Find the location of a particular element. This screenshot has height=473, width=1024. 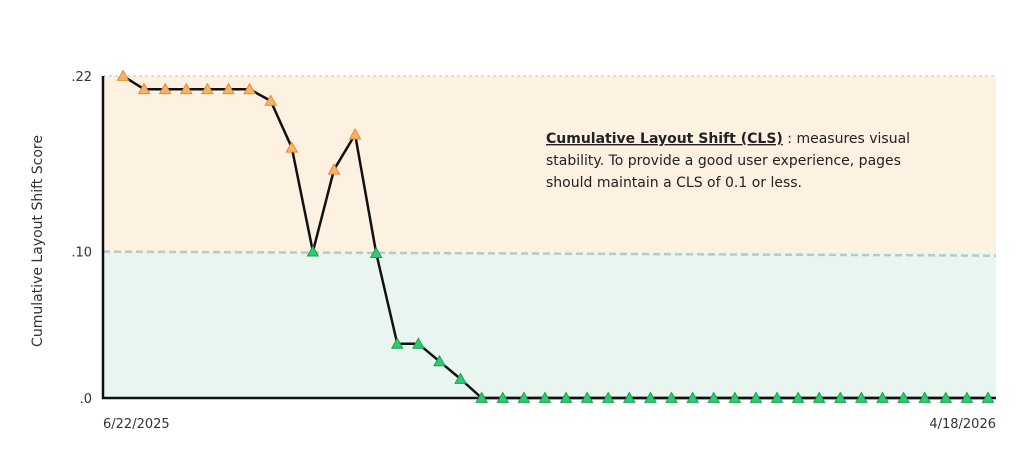

y-tick-label: .10 is located at coordinates (81, 253).